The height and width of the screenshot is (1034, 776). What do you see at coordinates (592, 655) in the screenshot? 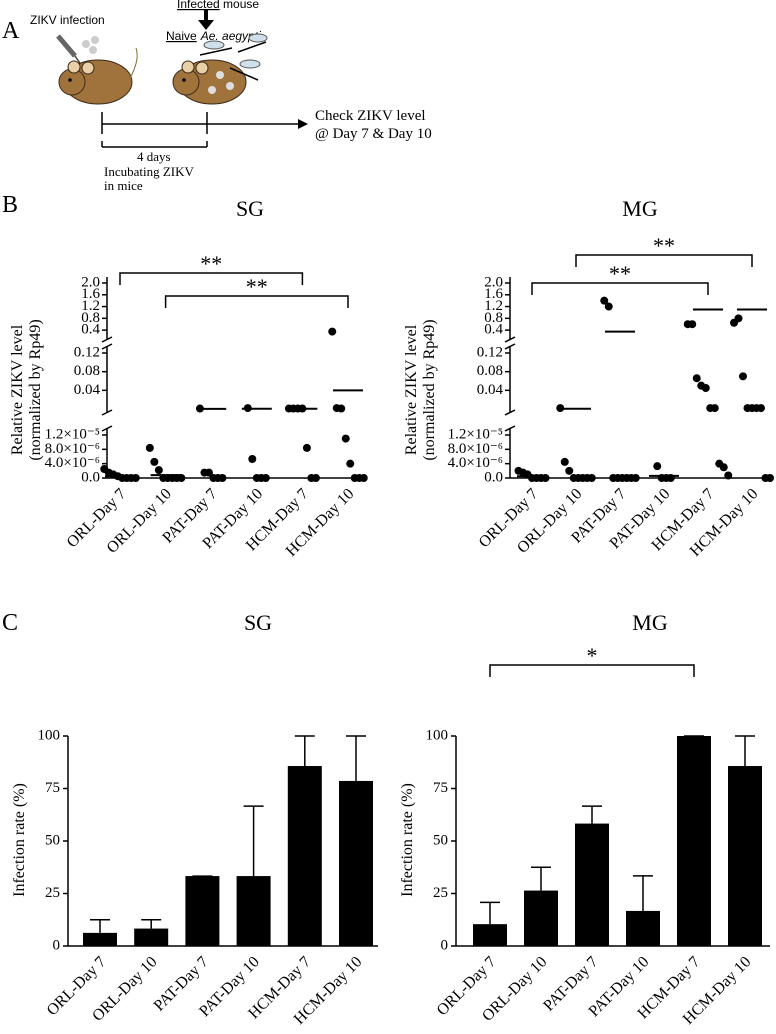
I see `significance-label: *` at bounding box center [592, 655].